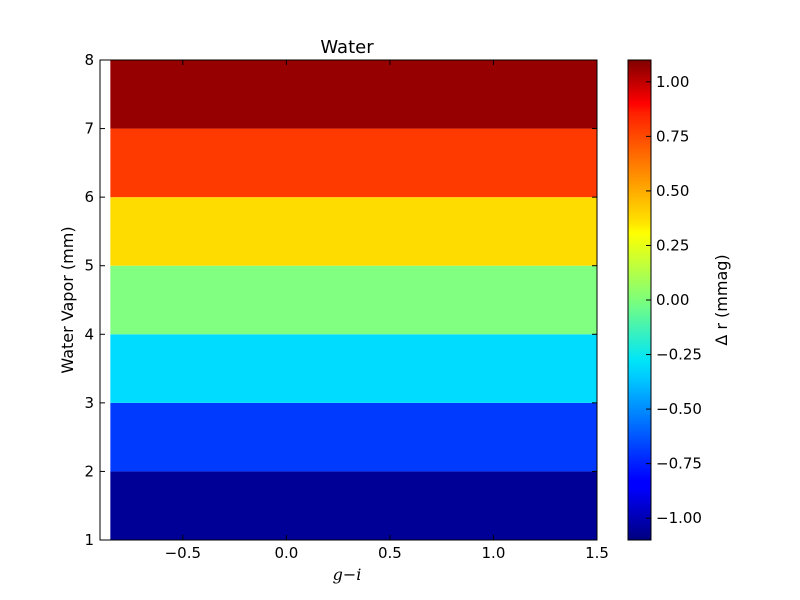  Describe the element at coordinates (672, 191) in the screenshot. I see `colorbar-tick-label: 0.50` at that location.